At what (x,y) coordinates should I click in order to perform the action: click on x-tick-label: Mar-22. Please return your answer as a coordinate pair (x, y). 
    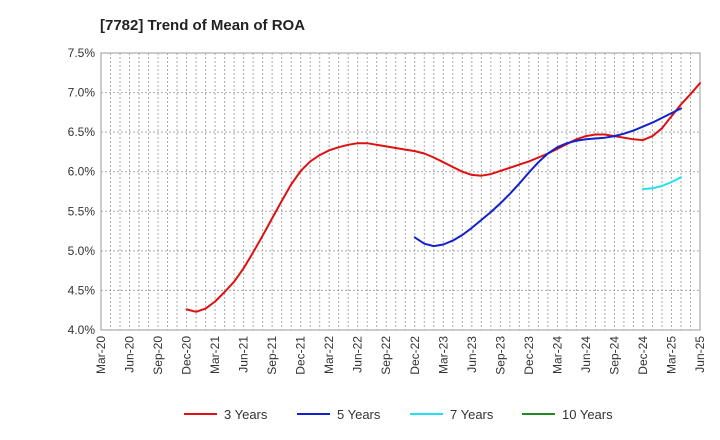
    Looking at the image, I should click on (329, 355).